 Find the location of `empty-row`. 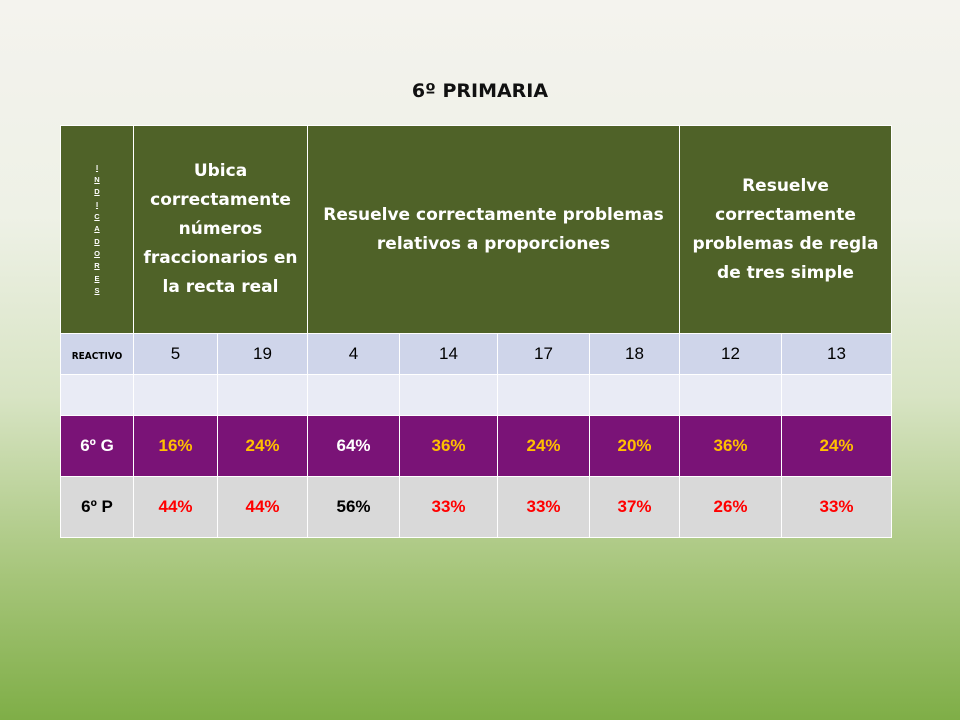

empty-row is located at coordinates (476, 395).